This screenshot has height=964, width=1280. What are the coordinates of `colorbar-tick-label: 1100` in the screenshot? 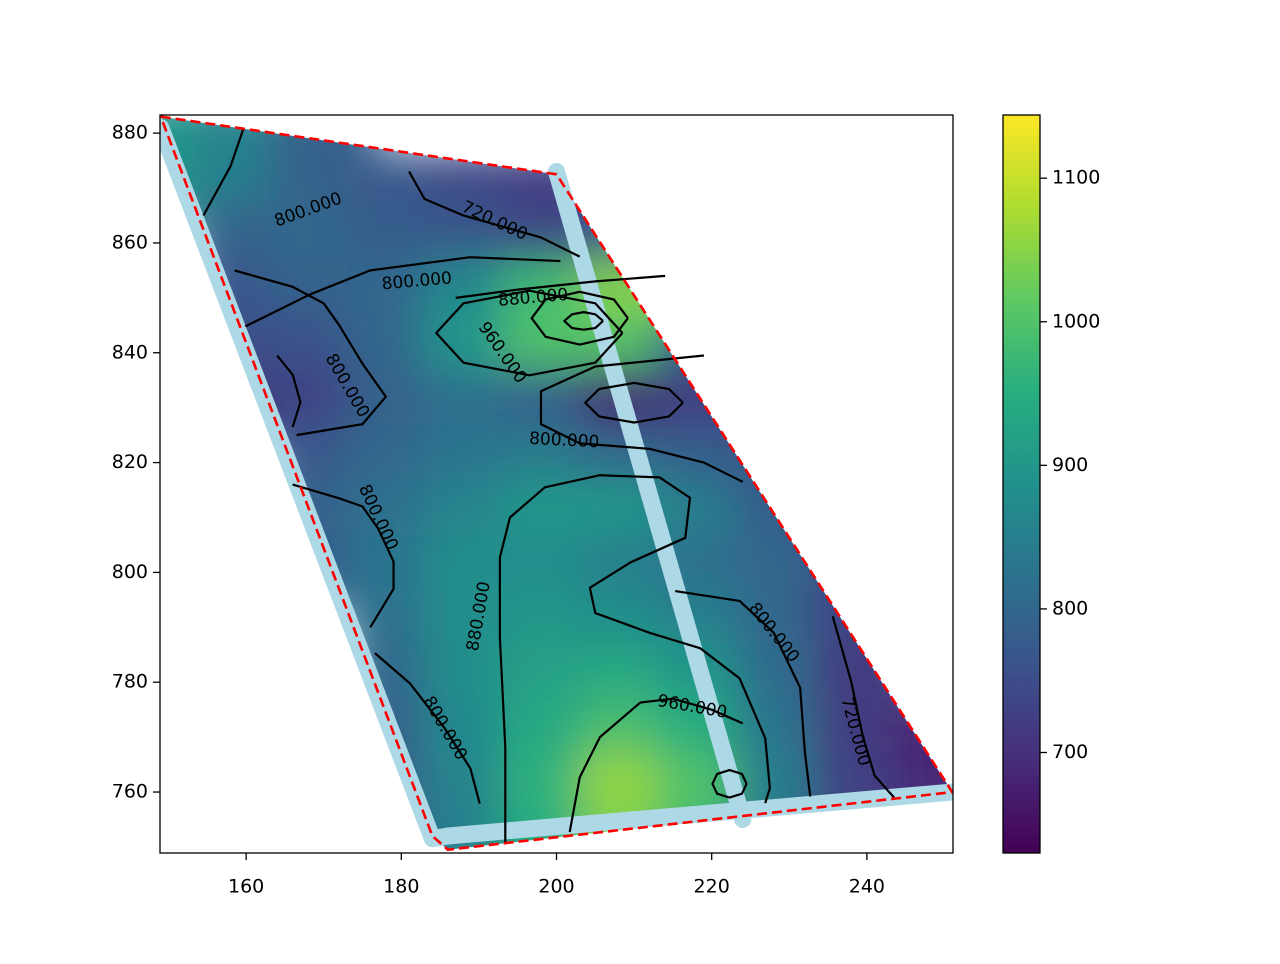 It's located at (1076, 178).